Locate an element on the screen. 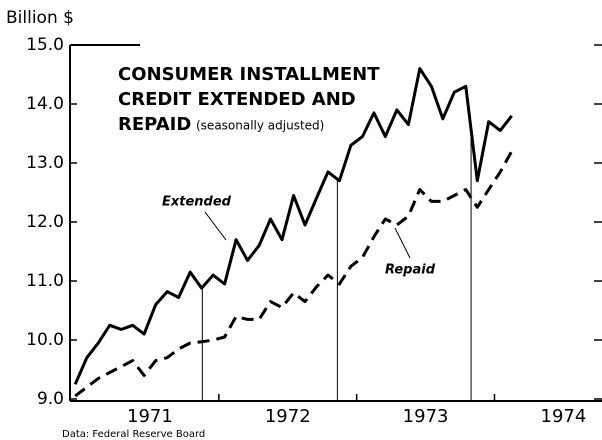 The height and width of the screenshot is (440, 602). y-tick-label: 10.0 is located at coordinates (45, 340).